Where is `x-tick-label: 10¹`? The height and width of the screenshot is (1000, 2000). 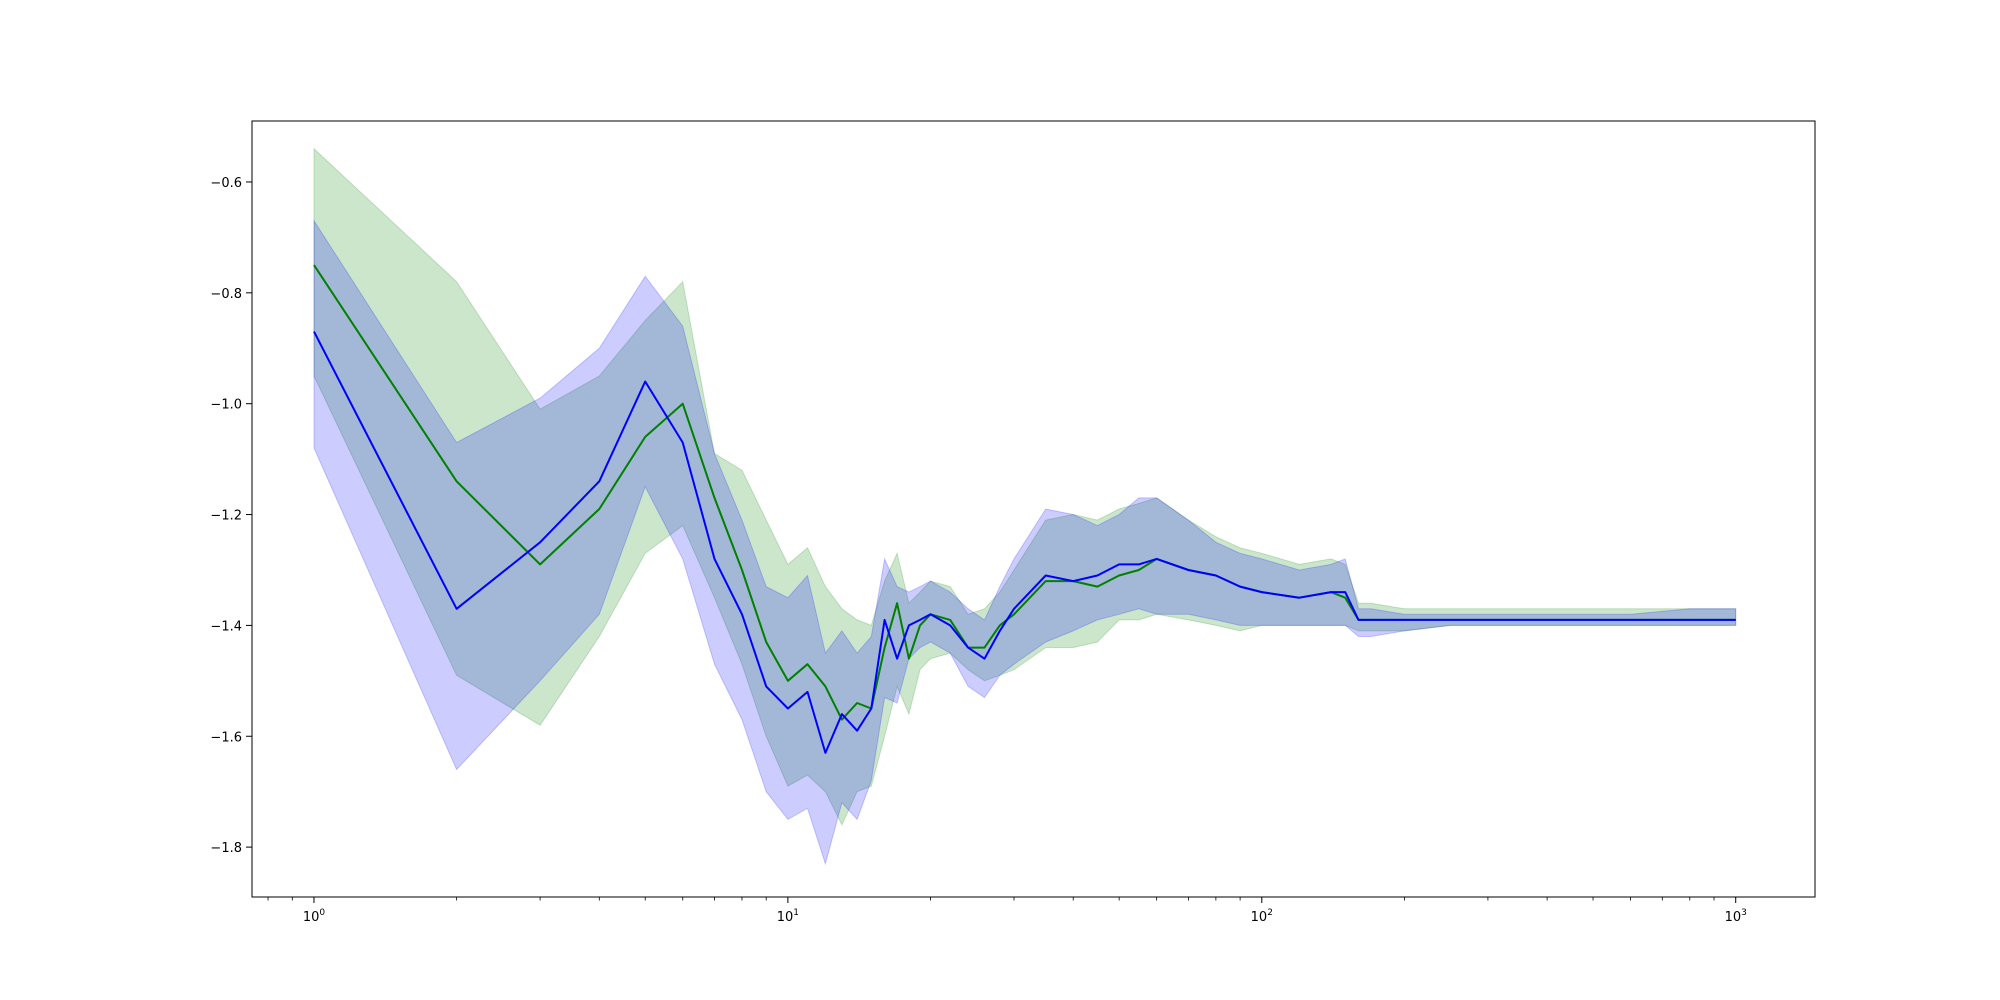 x-tick-label: 10¹ is located at coordinates (788, 916).